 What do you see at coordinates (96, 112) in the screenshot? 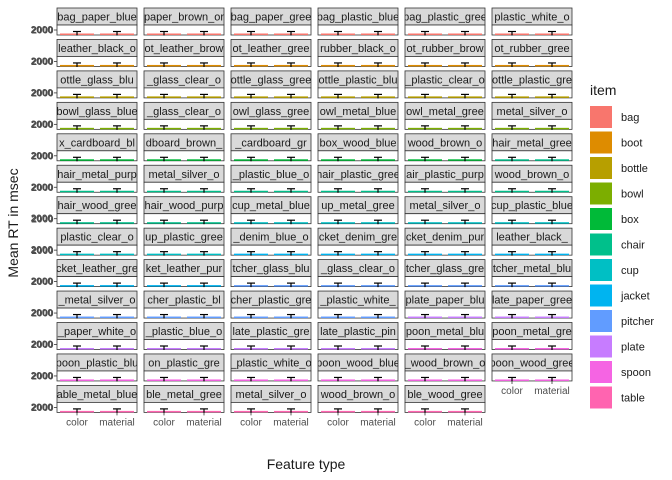
I see `facet-strip-label: bowl_glass_blue` at bounding box center [96, 112].